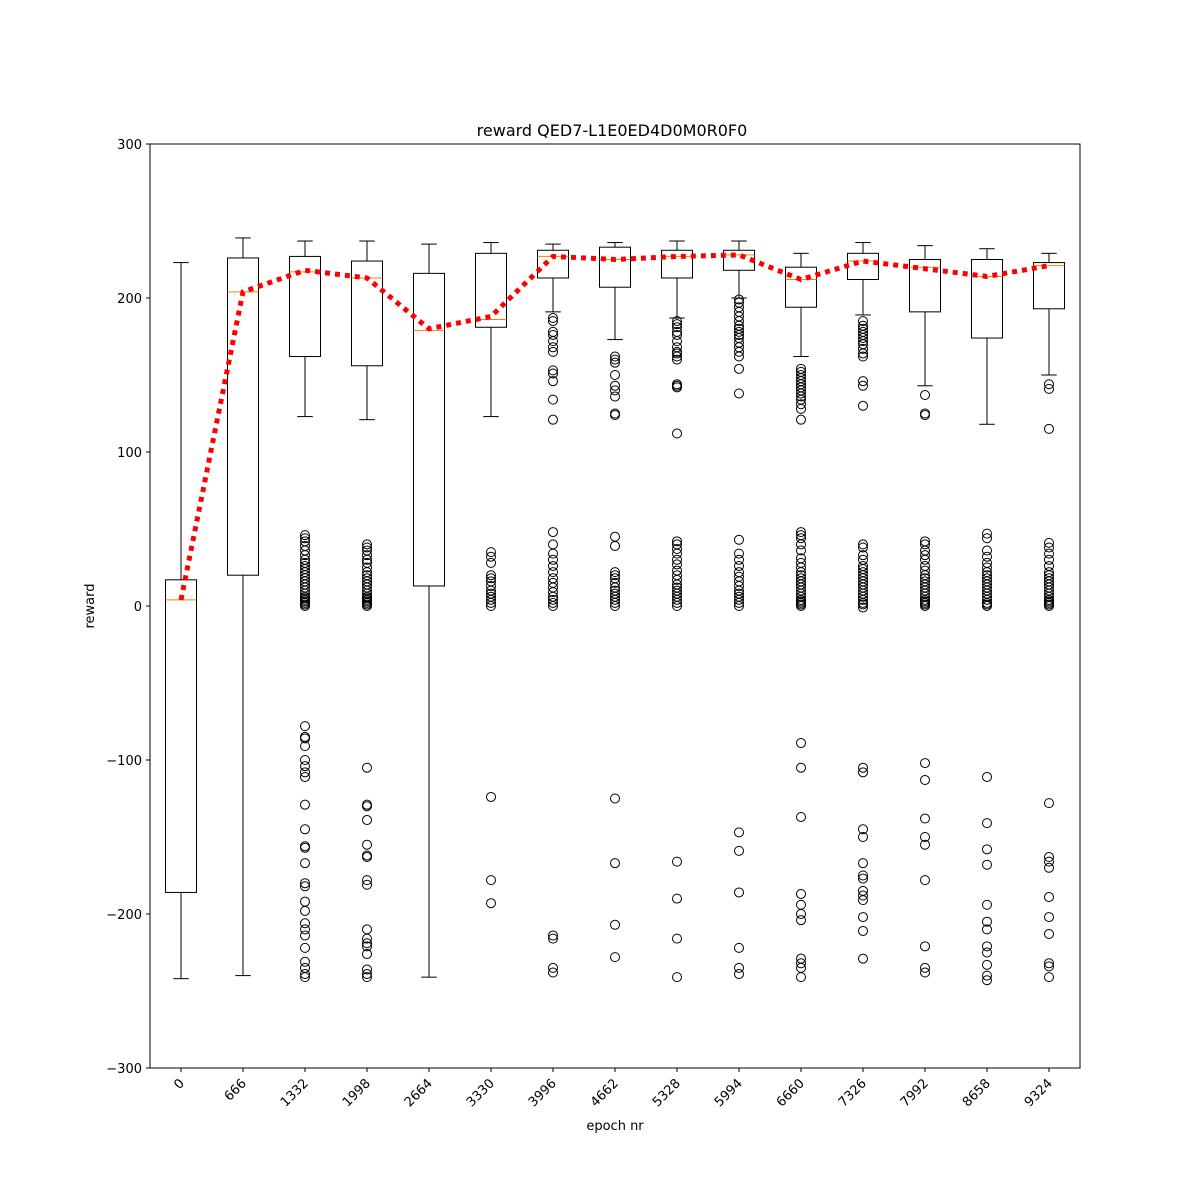 The width and height of the screenshot is (1200, 1200). Describe the element at coordinates (129, 453) in the screenshot. I see `y-tick-label: 100` at that location.